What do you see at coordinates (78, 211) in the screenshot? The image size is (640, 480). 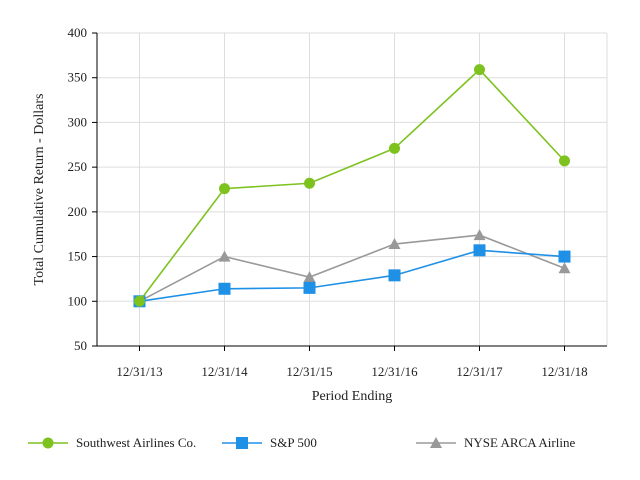 I see `y-tick-label: 200` at bounding box center [78, 211].